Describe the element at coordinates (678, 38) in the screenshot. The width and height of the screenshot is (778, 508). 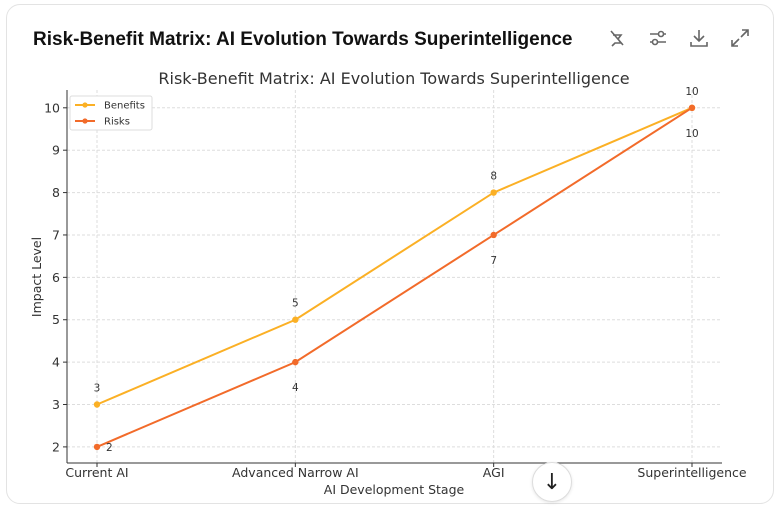
I see `toolbar` at that location.